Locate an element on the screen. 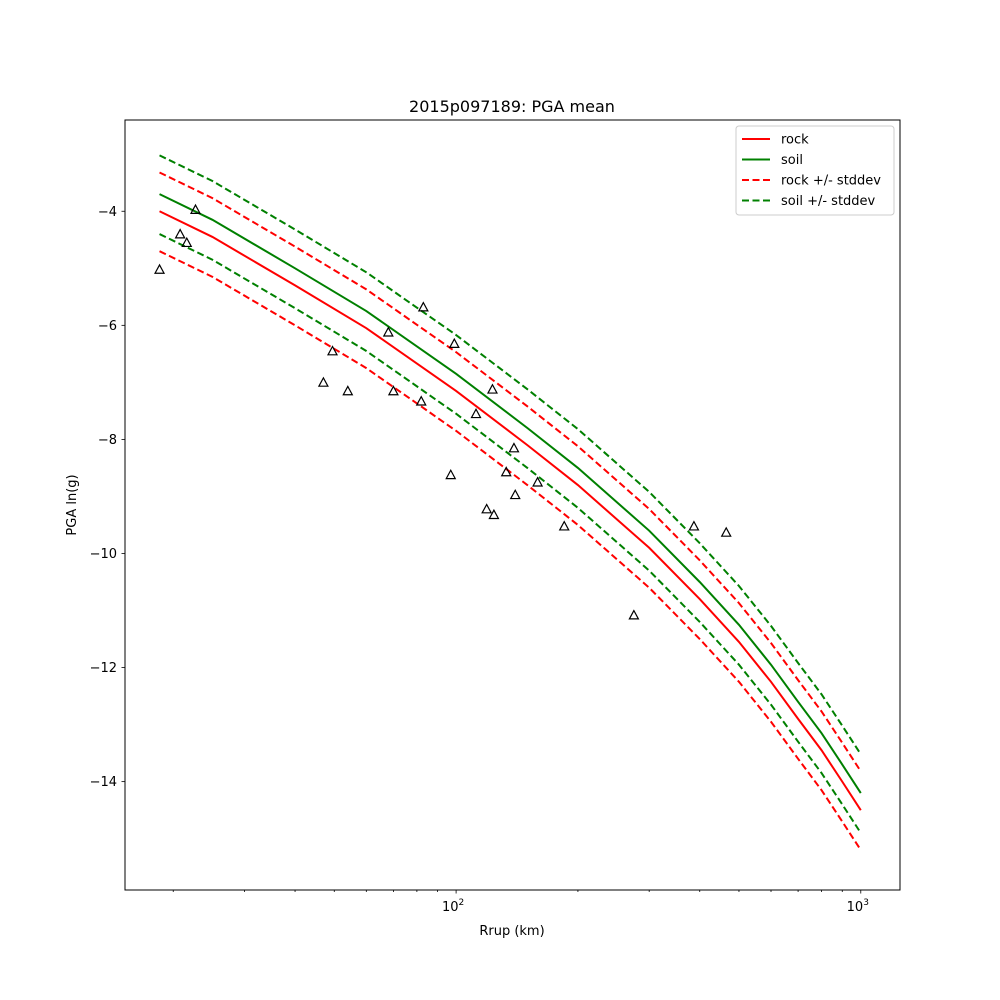 This screenshot has height=1000, width=1000. x-tick-label: 10³ is located at coordinates (858, 906).